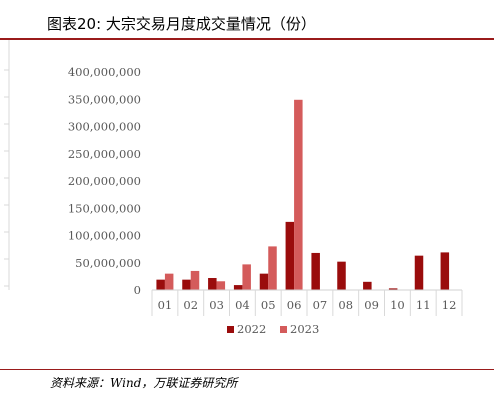 The height and width of the screenshot is (410, 494). I want to click on y-tick-label: 250,000,000, so click(104, 154).